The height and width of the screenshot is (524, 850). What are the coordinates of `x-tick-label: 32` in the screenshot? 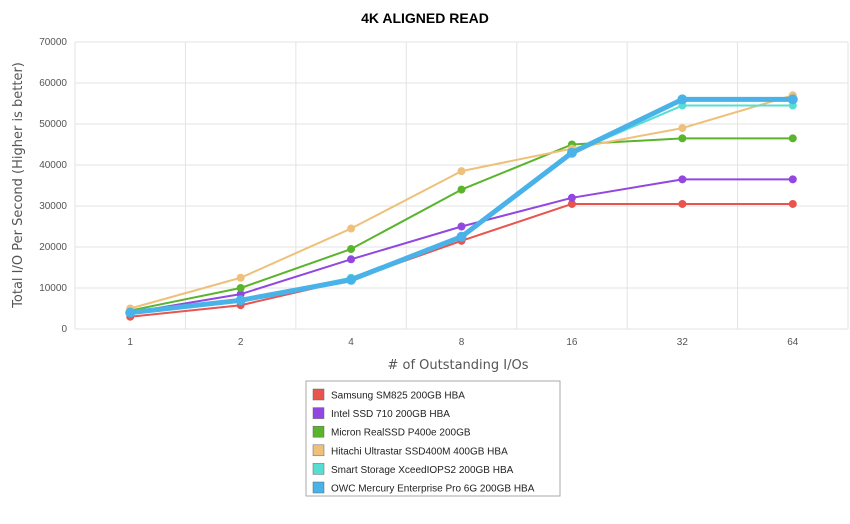 It's located at (683, 342).